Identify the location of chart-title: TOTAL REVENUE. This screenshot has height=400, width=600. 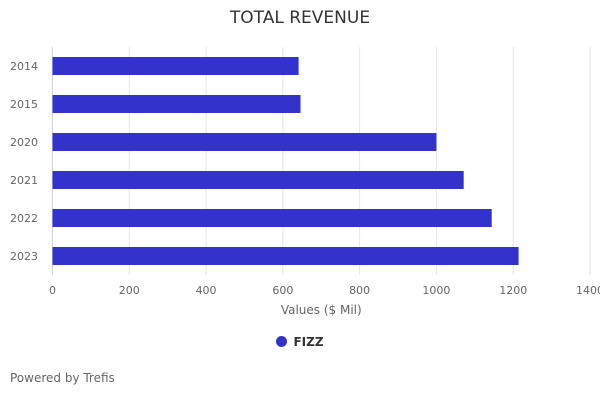
(300, 18).